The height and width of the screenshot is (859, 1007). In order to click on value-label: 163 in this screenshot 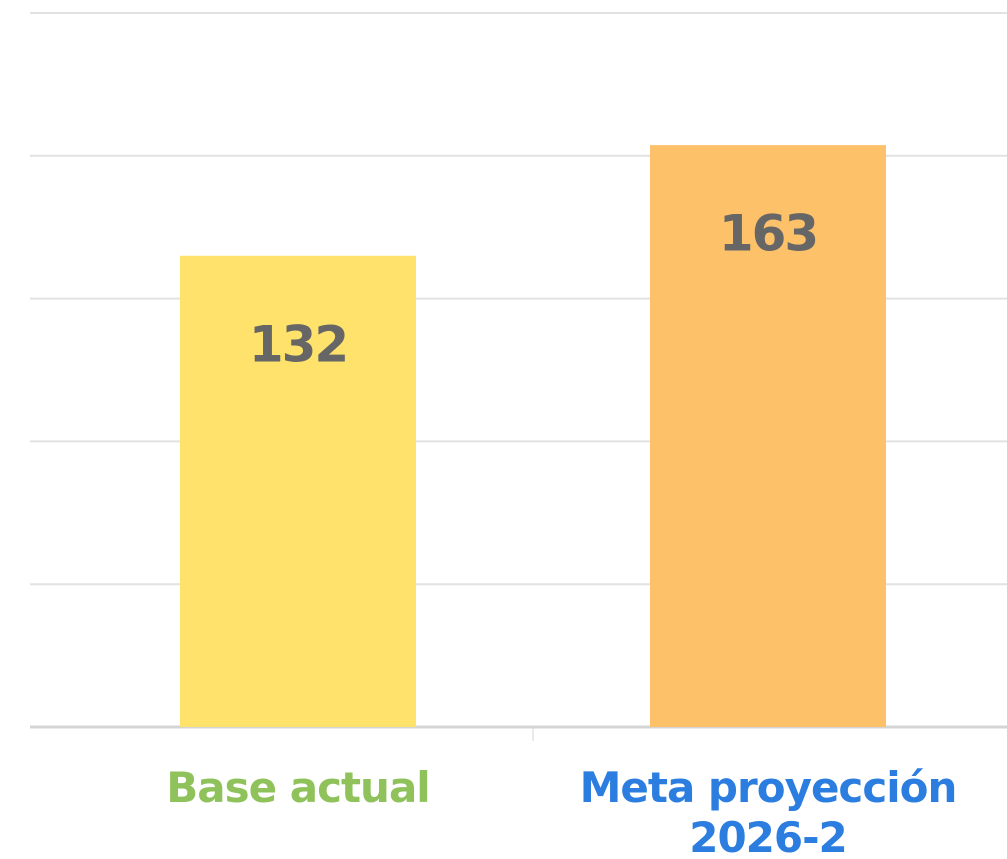, I will do `click(768, 234)`.